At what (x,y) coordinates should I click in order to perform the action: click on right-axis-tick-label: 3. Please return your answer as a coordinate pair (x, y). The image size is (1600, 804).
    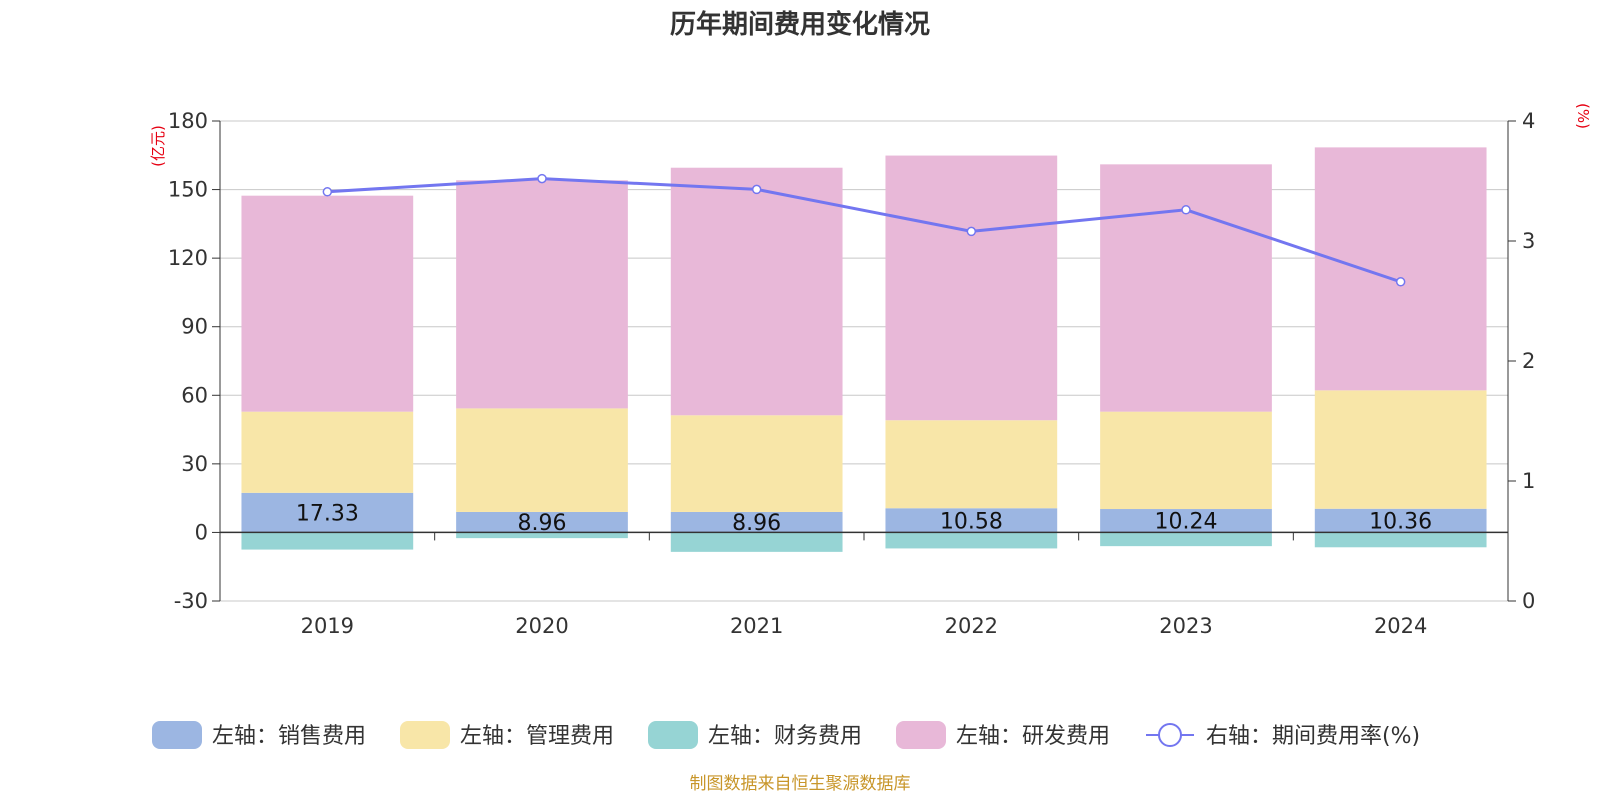
    Looking at the image, I should click on (1528, 241).